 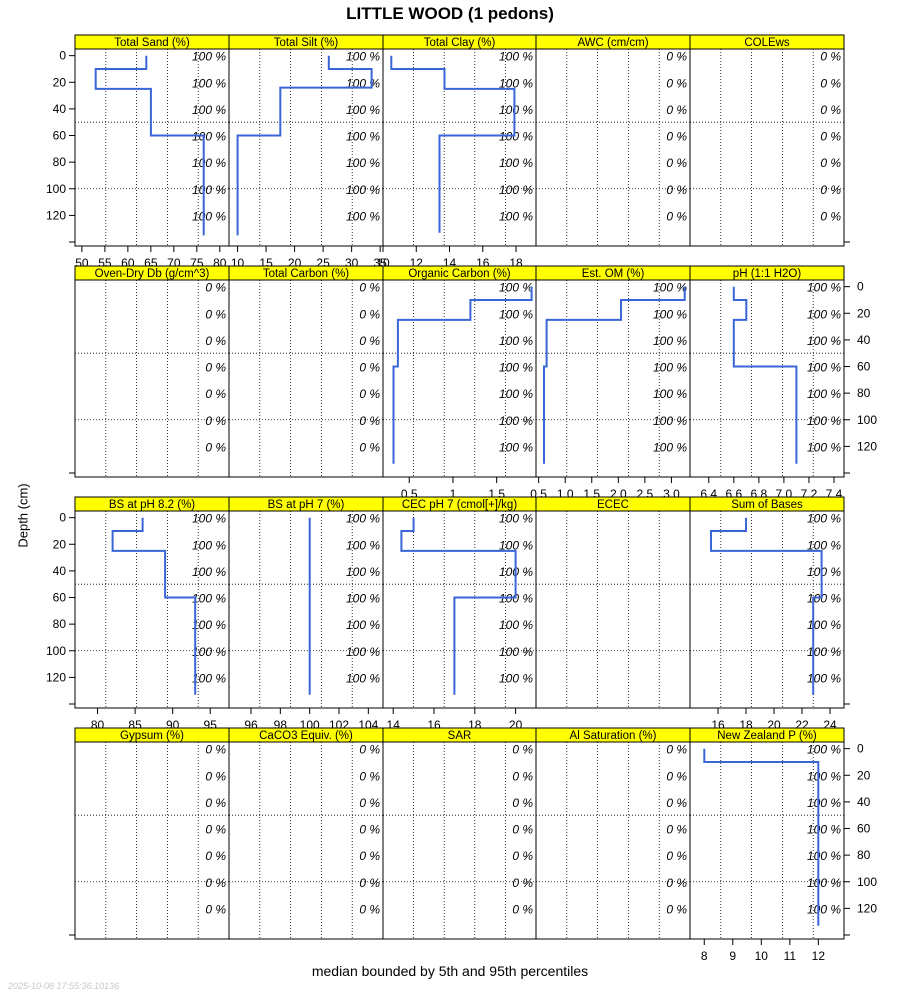 What do you see at coordinates (860, 287) in the screenshot?
I see `y-tick-label: 0` at bounding box center [860, 287].